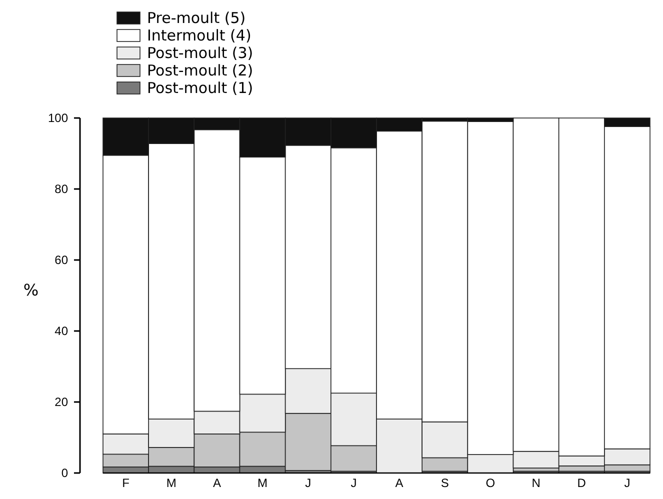  I want to click on y-tick-label: 20, so click(61, 401).